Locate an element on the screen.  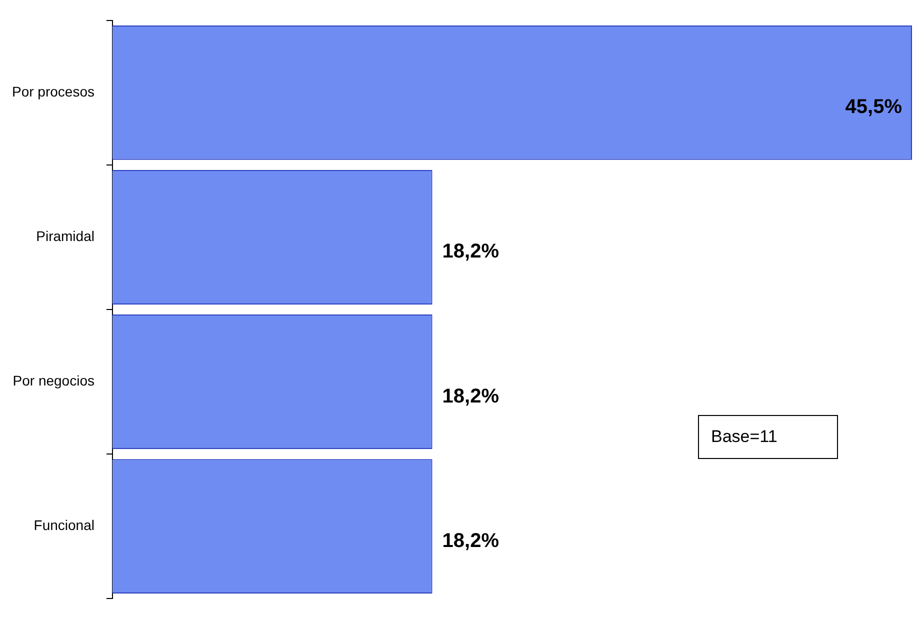
note-frame: Base=11 is located at coordinates (768, 437).